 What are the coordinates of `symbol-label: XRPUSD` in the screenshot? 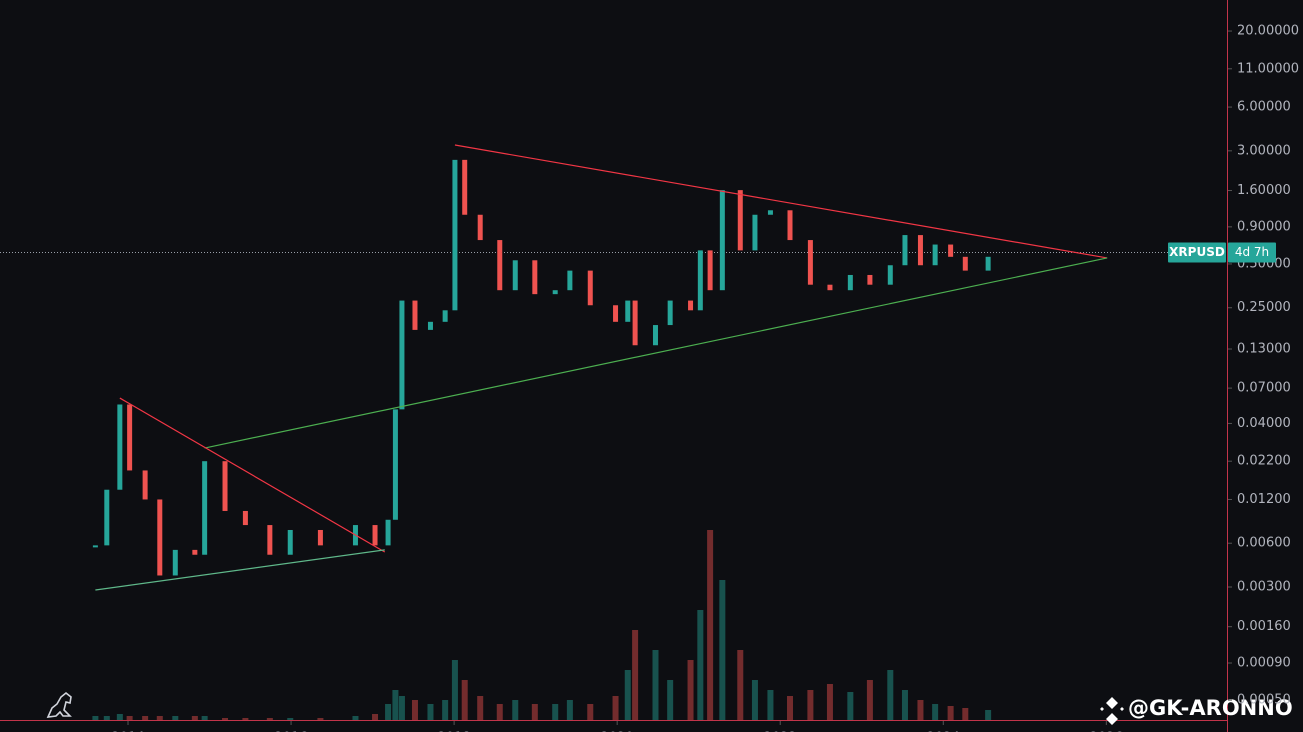 It's located at (1197, 252).